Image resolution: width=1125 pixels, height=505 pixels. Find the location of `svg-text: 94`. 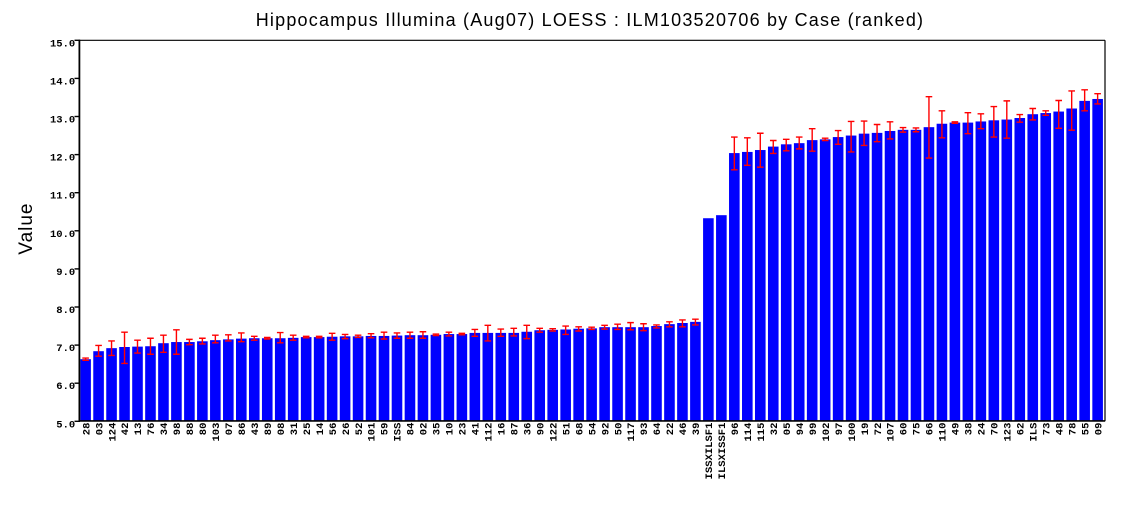

svg-text: 94 is located at coordinates (801, 429).